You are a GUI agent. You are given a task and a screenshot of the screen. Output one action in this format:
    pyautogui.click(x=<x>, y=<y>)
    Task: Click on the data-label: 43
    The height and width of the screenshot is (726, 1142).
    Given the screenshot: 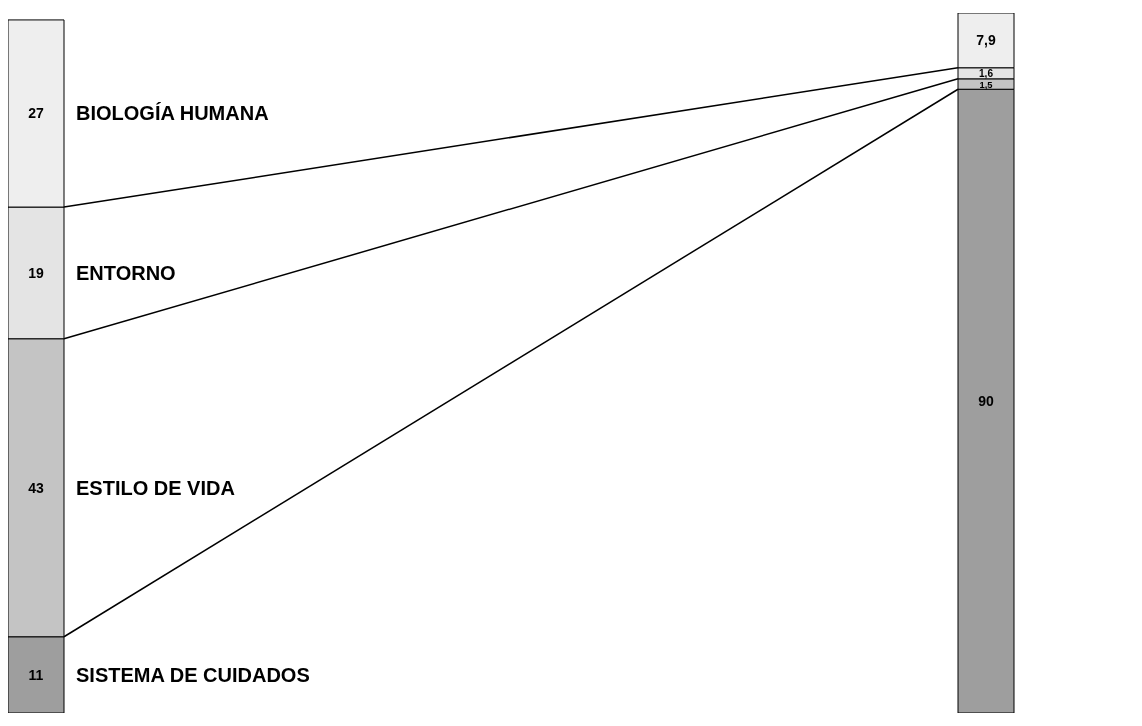 What is the action you would take?
    pyautogui.click(x=36, y=487)
    